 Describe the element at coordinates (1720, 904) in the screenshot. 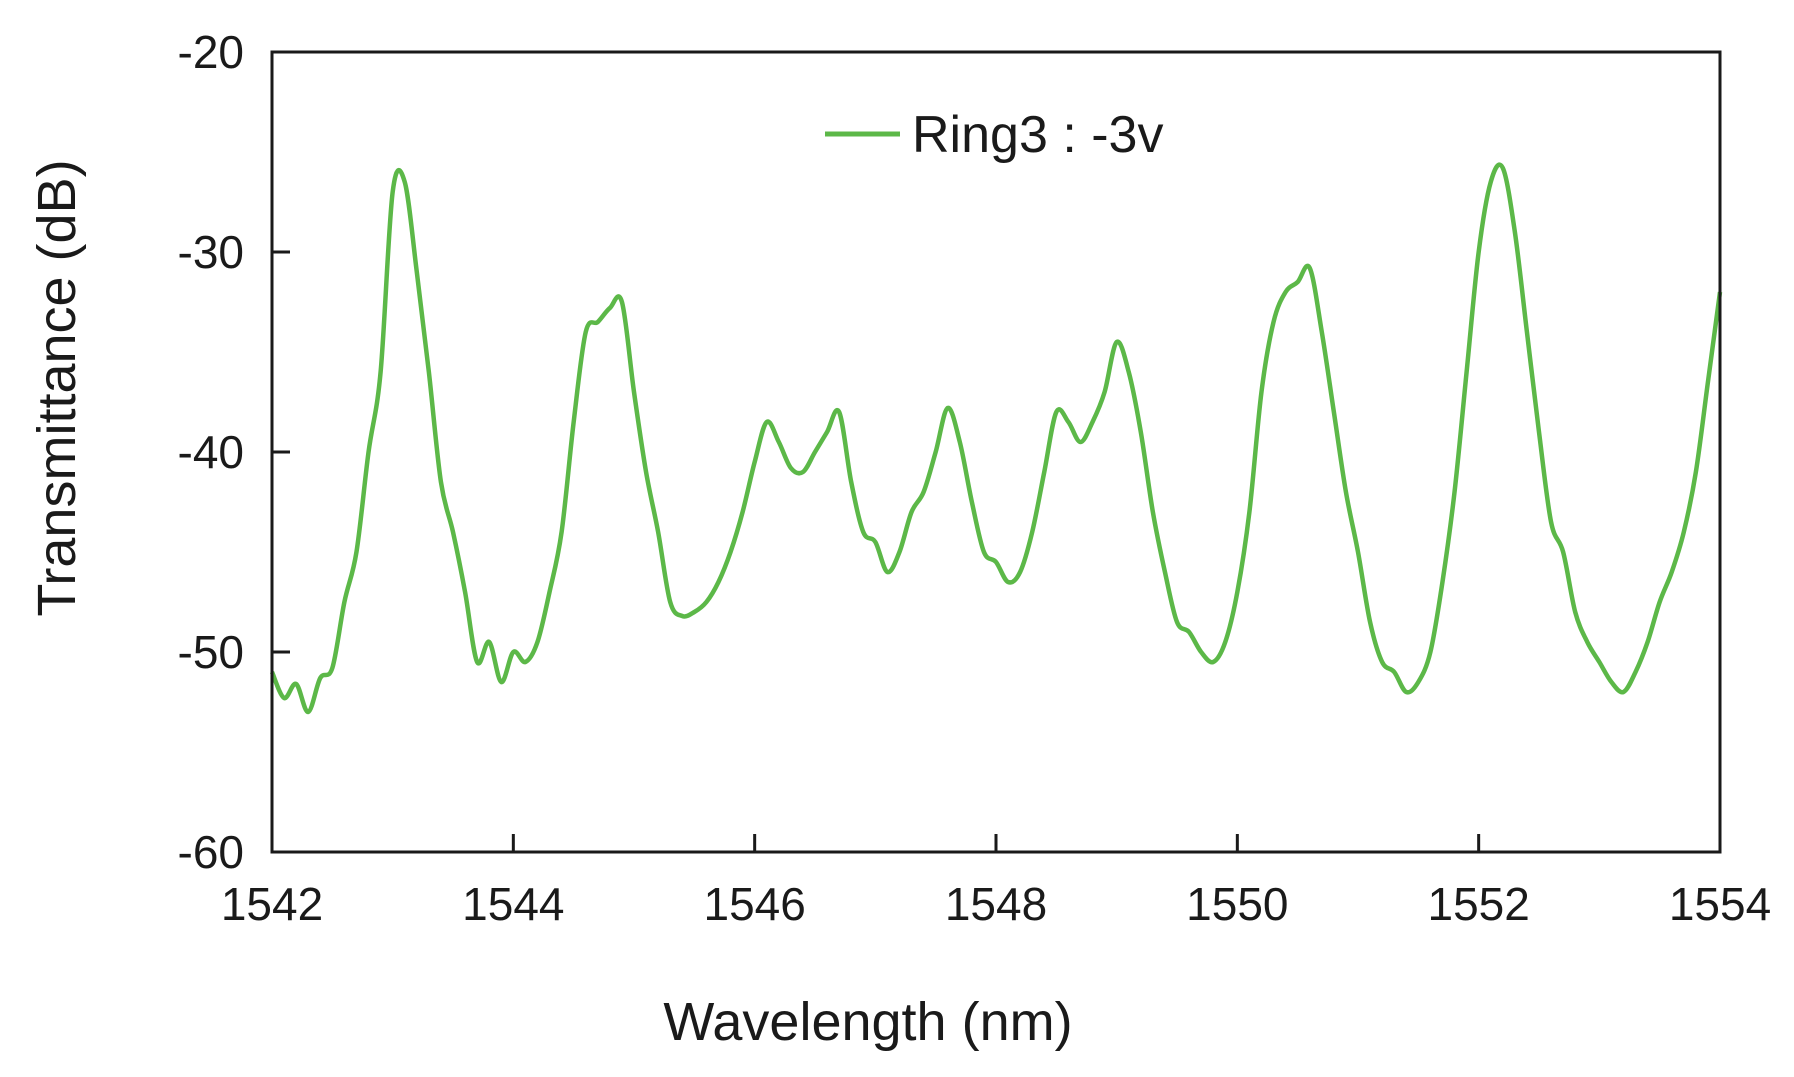

I see `x-tick-label: 1554` at that location.